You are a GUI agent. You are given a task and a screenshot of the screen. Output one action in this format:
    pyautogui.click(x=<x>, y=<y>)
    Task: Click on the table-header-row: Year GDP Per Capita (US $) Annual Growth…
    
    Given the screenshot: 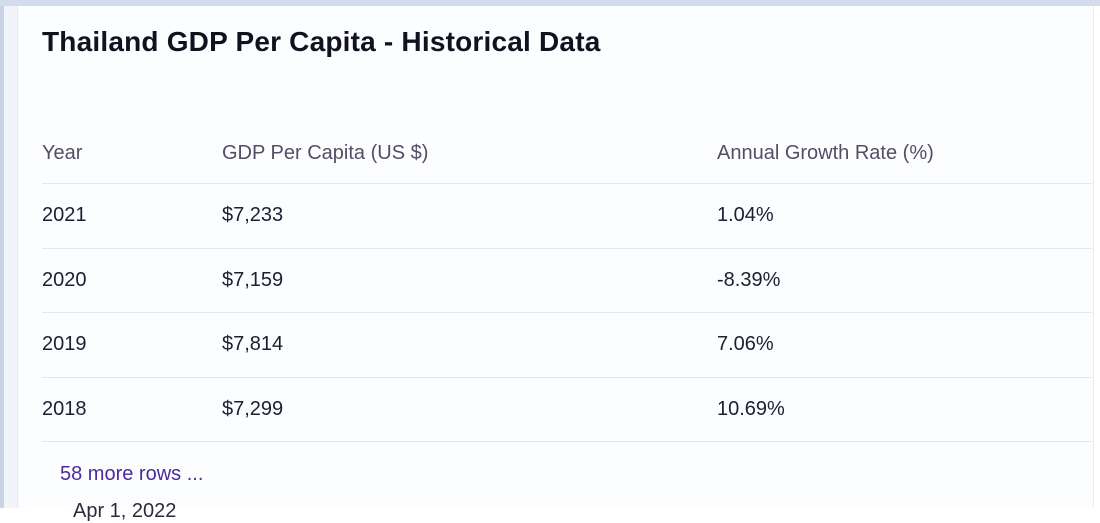 What is the action you would take?
    pyautogui.click(x=567, y=154)
    